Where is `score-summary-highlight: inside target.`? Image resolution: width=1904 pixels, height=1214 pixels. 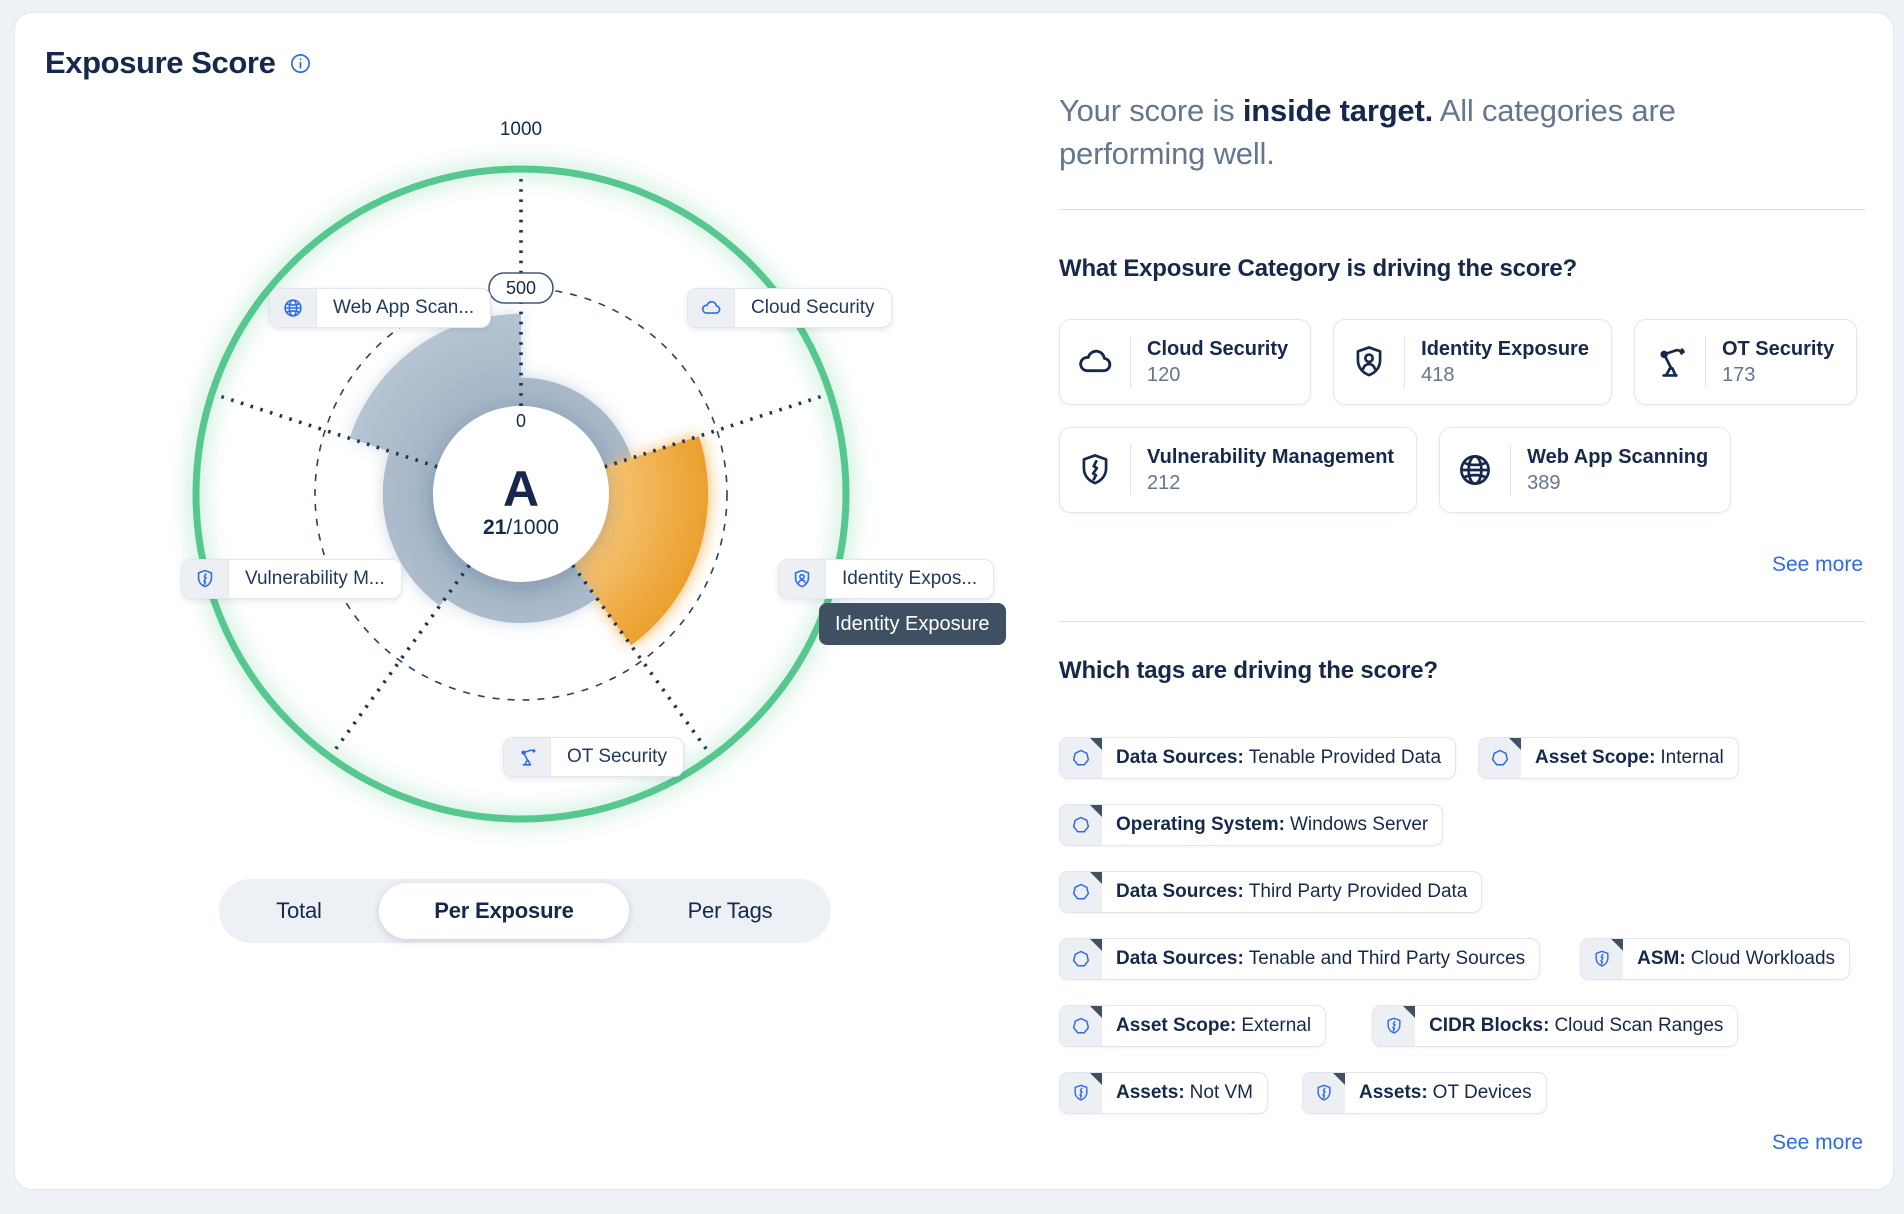
score-summary-highlight: inside target. is located at coordinates (1338, 110).